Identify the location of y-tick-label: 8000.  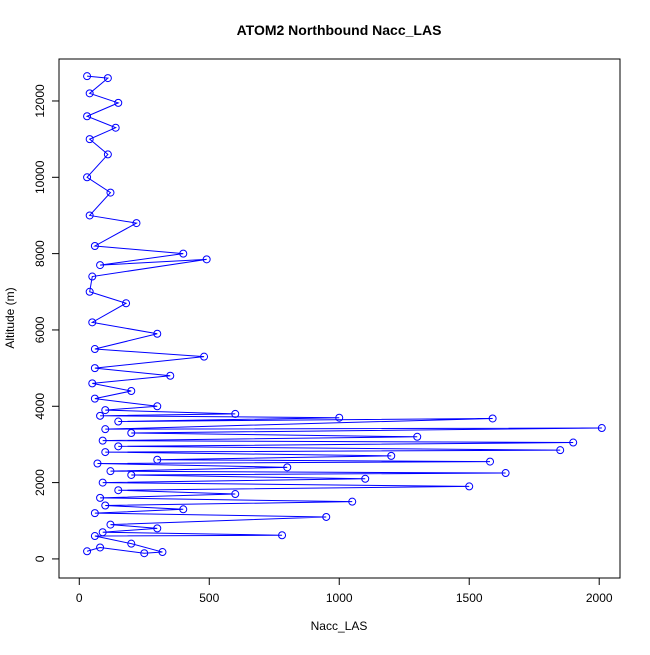
(40, 253).